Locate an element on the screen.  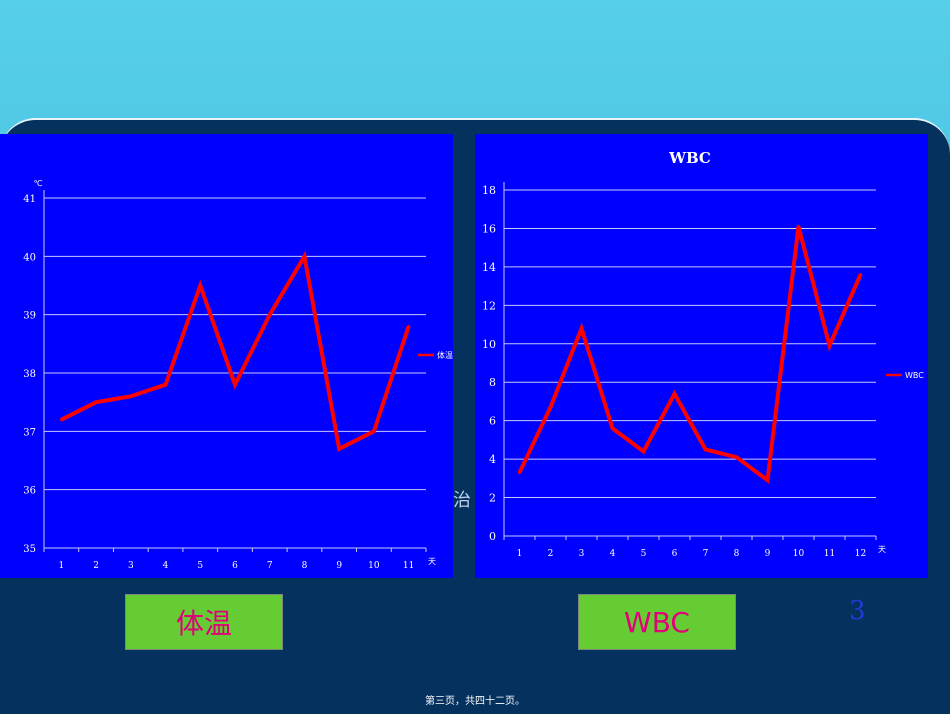
wbc-x-tick-label: 2 is located at coordinates (551, 554).